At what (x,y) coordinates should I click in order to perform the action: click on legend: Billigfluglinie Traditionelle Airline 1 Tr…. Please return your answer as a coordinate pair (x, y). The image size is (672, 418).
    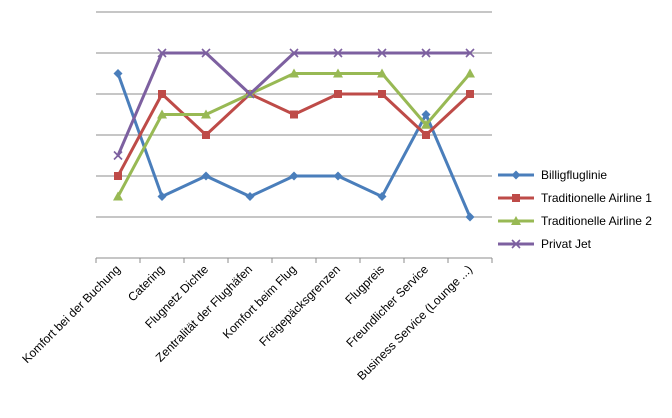
    Looking at the image, I should click on (575, 209).